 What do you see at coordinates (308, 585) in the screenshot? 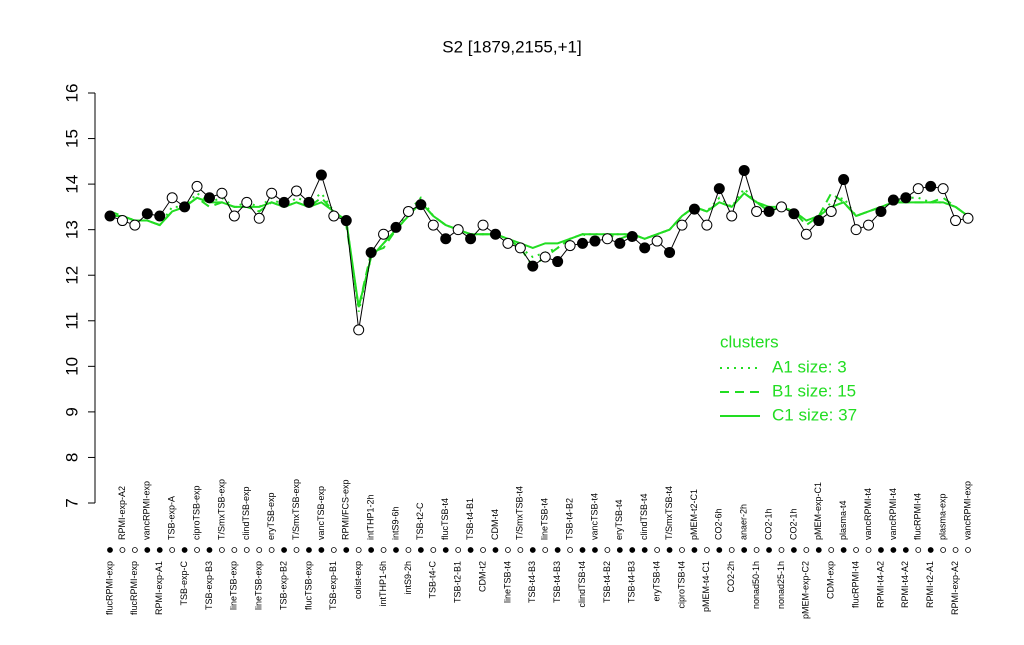
I see `x-tick-label: flucTSB-exp` at bounding box center [308, 585].